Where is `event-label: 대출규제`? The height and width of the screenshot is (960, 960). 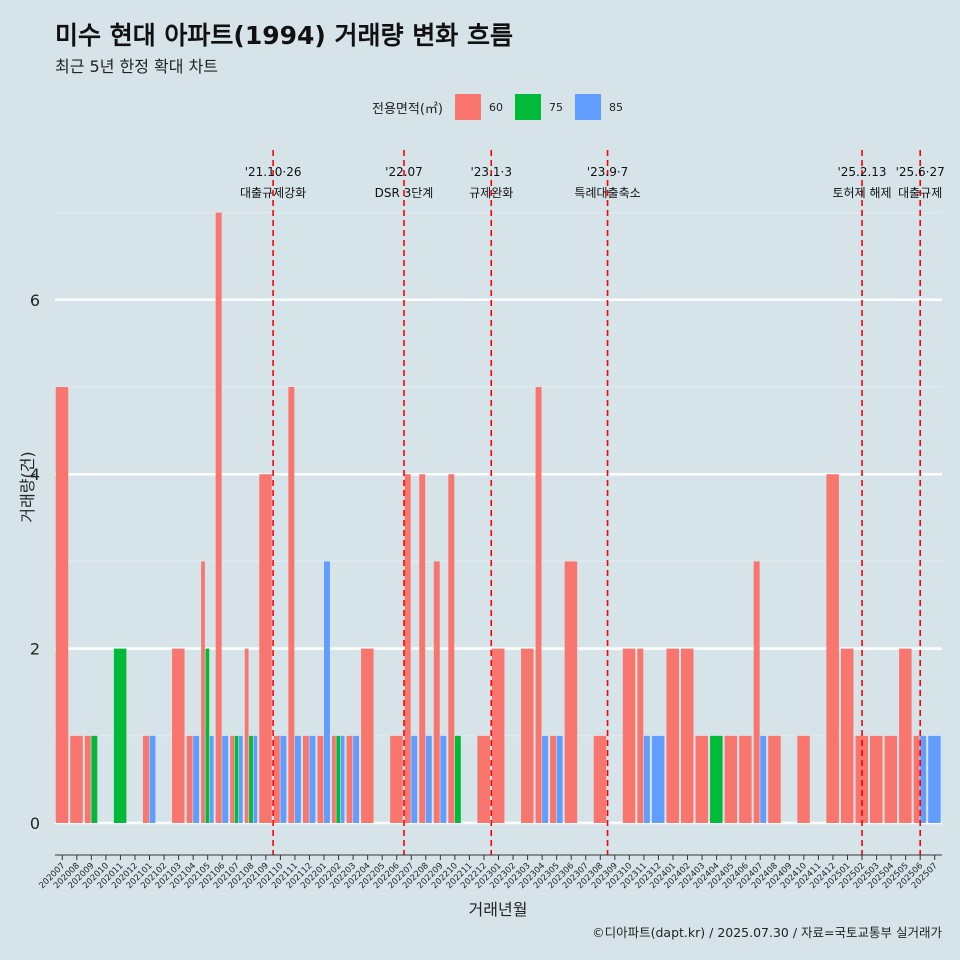 event-label: 대출규제 is located at coordinates (920, 193).